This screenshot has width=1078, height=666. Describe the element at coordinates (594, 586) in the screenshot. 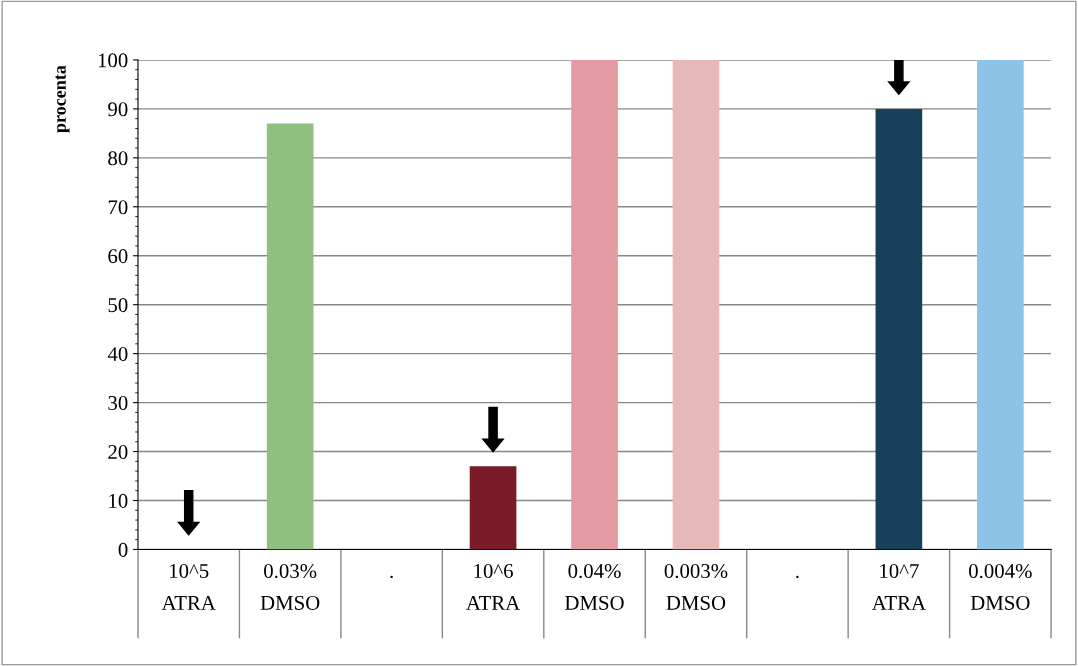

I see `x-tick-label: 0.04% DMSO` at that location.